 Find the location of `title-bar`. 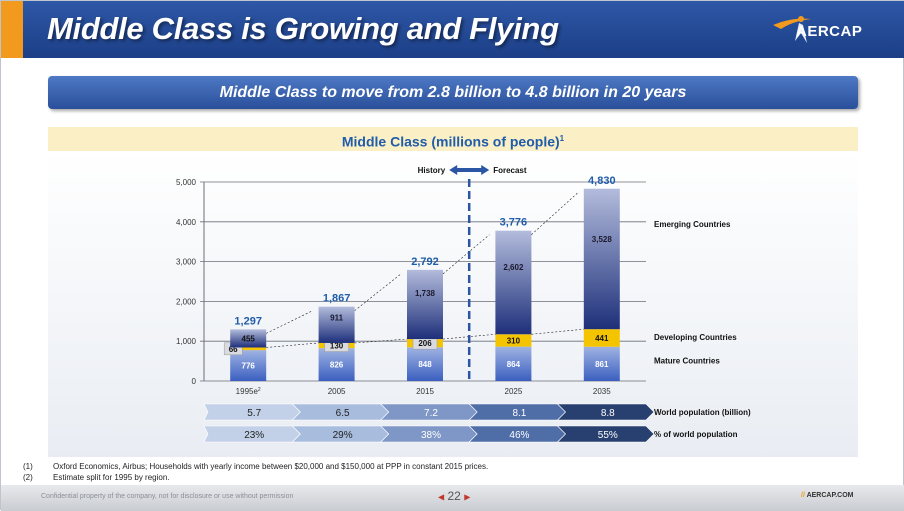

title-bar is located at coordinates (452, 29).